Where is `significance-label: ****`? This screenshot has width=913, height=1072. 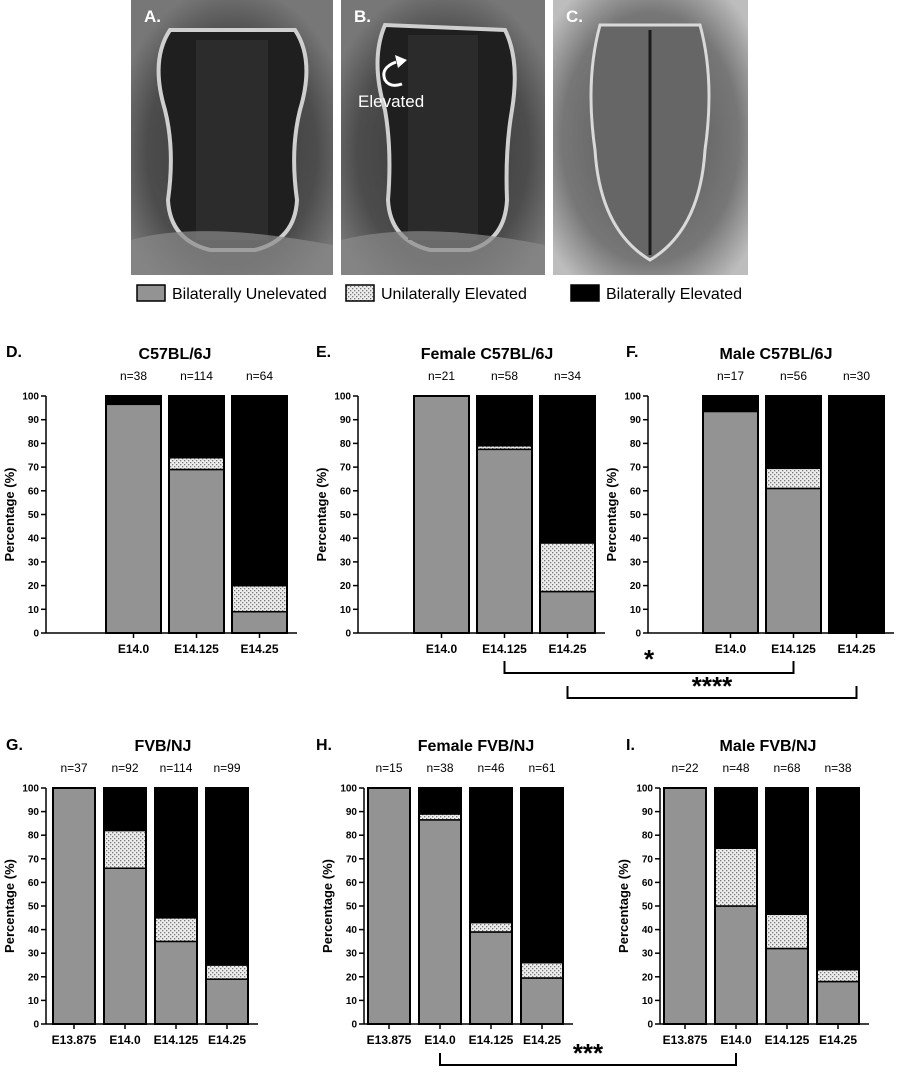
significance-label: **** is located at coordinates (712, 686).